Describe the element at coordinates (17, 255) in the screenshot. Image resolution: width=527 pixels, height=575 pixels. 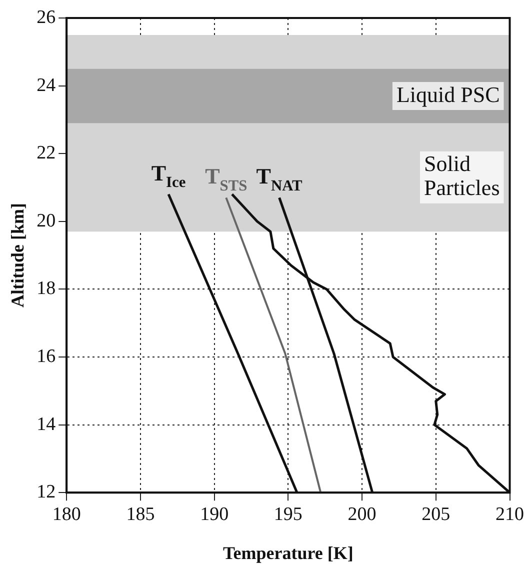
I see `y-axis-title: Altitude [km]` at that location.